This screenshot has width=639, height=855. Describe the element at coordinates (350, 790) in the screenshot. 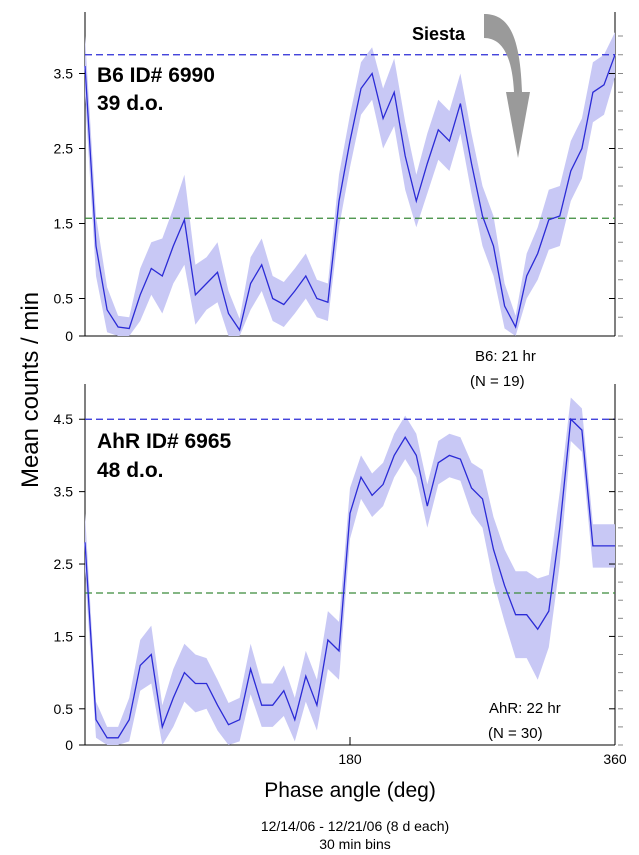

I see `x-axis-label: Phase angle (deg)` at that location.